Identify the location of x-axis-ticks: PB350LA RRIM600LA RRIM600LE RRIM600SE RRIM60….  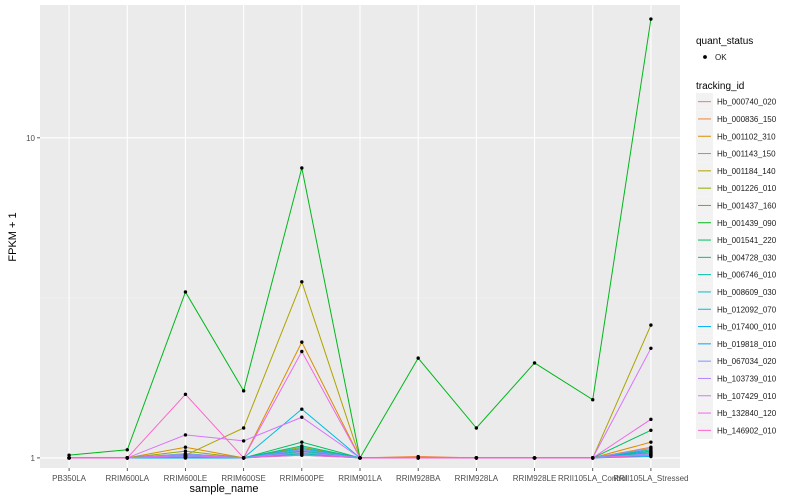
(370, 475).